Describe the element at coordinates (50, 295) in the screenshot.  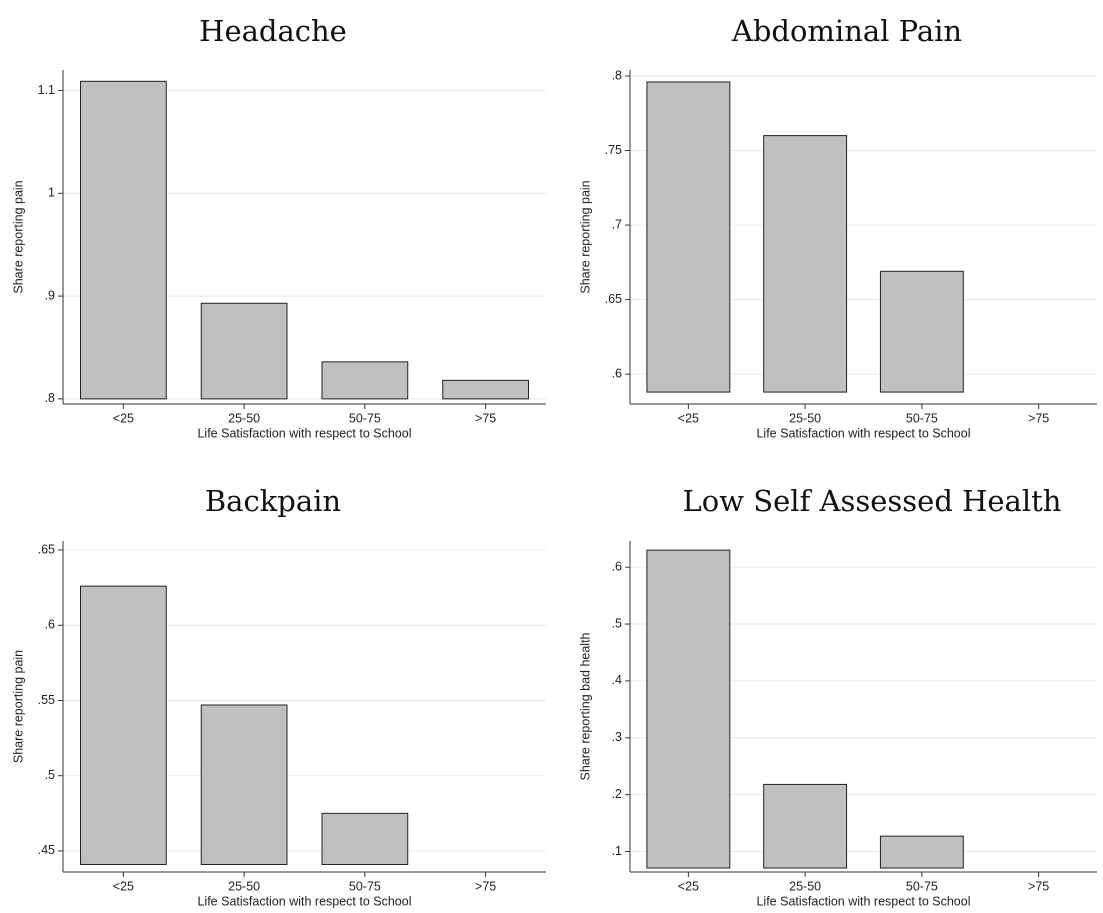
I see `y-tick-label: .9` at that location.